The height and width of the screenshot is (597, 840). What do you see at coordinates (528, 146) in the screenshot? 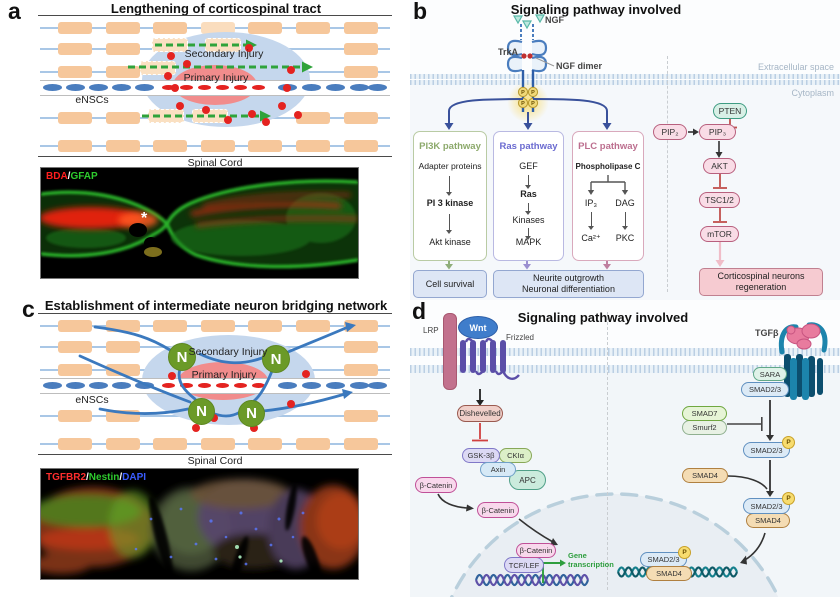
I see `ras-title: Ras pathway` at bounding box center [528, 146].